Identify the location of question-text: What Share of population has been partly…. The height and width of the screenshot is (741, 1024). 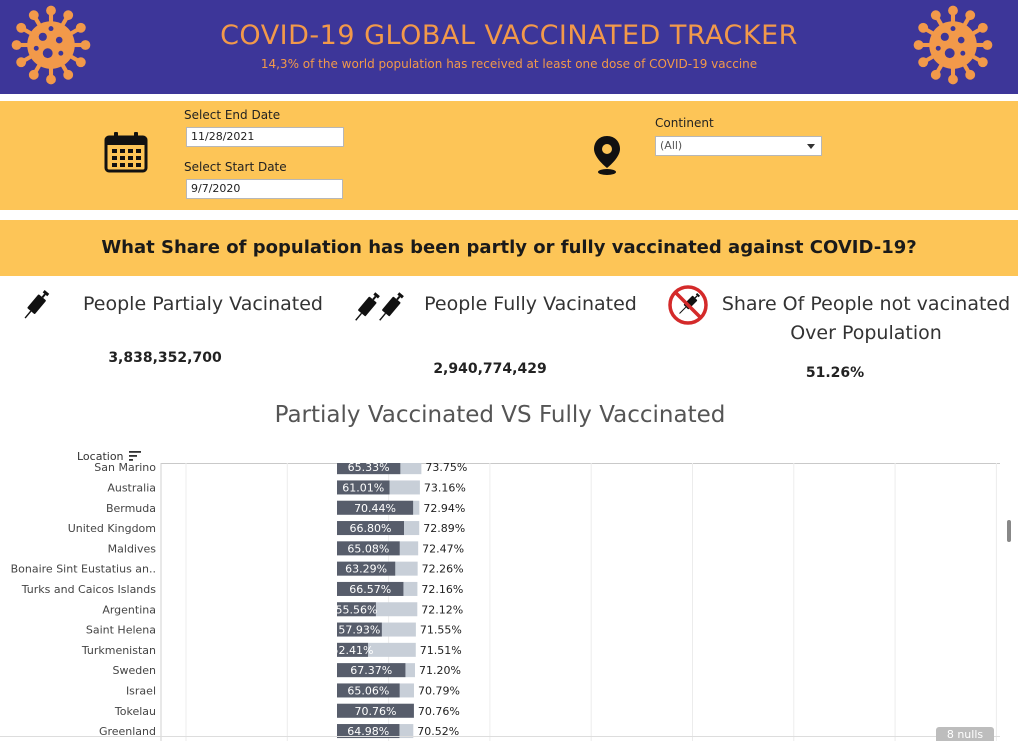
(509, 247).